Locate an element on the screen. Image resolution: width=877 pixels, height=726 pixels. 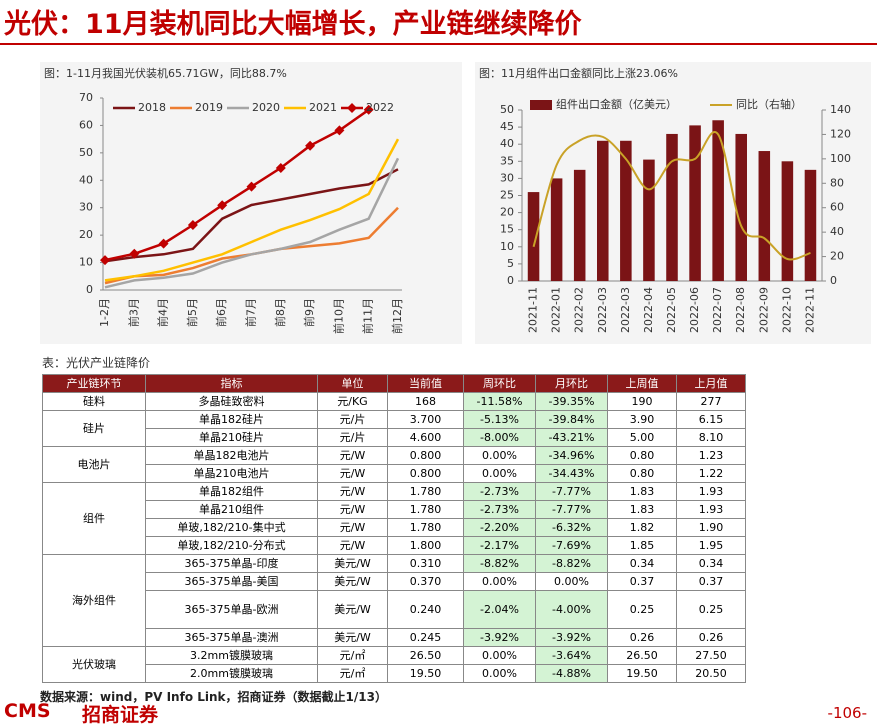
column-header: 上月值 is located at coordinates (711, 383).